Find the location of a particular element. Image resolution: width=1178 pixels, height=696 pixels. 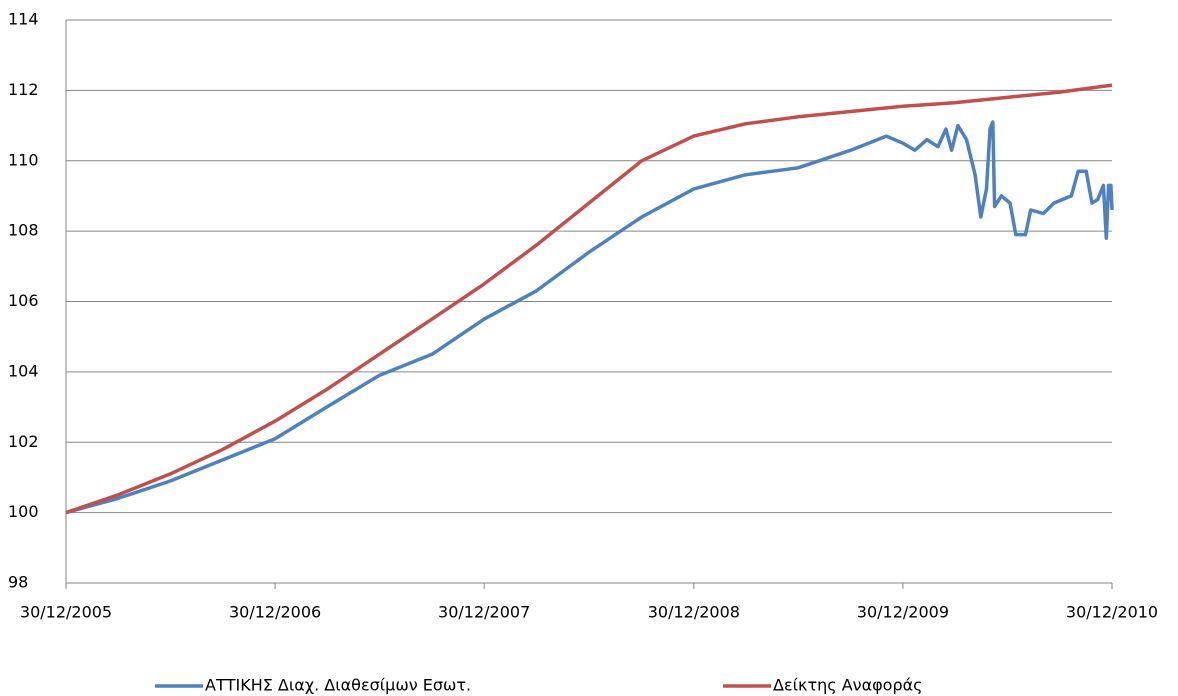

x-tick-label: 30/12/2009 is located at coordinates (903, 612).